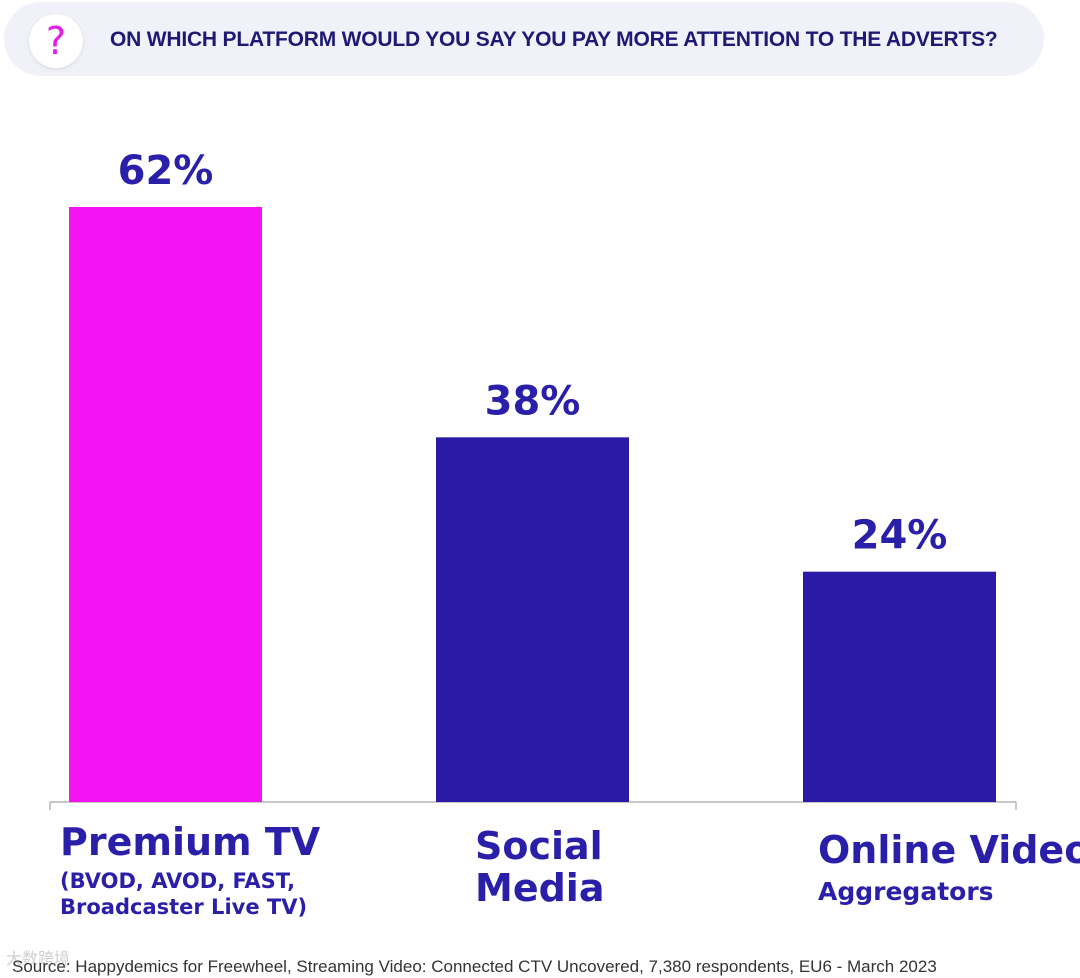  What do you see at coordinates (906, 891) in the screenshot?
I see `category-sub-label: Aggregators` at bounding box center [906, 891].